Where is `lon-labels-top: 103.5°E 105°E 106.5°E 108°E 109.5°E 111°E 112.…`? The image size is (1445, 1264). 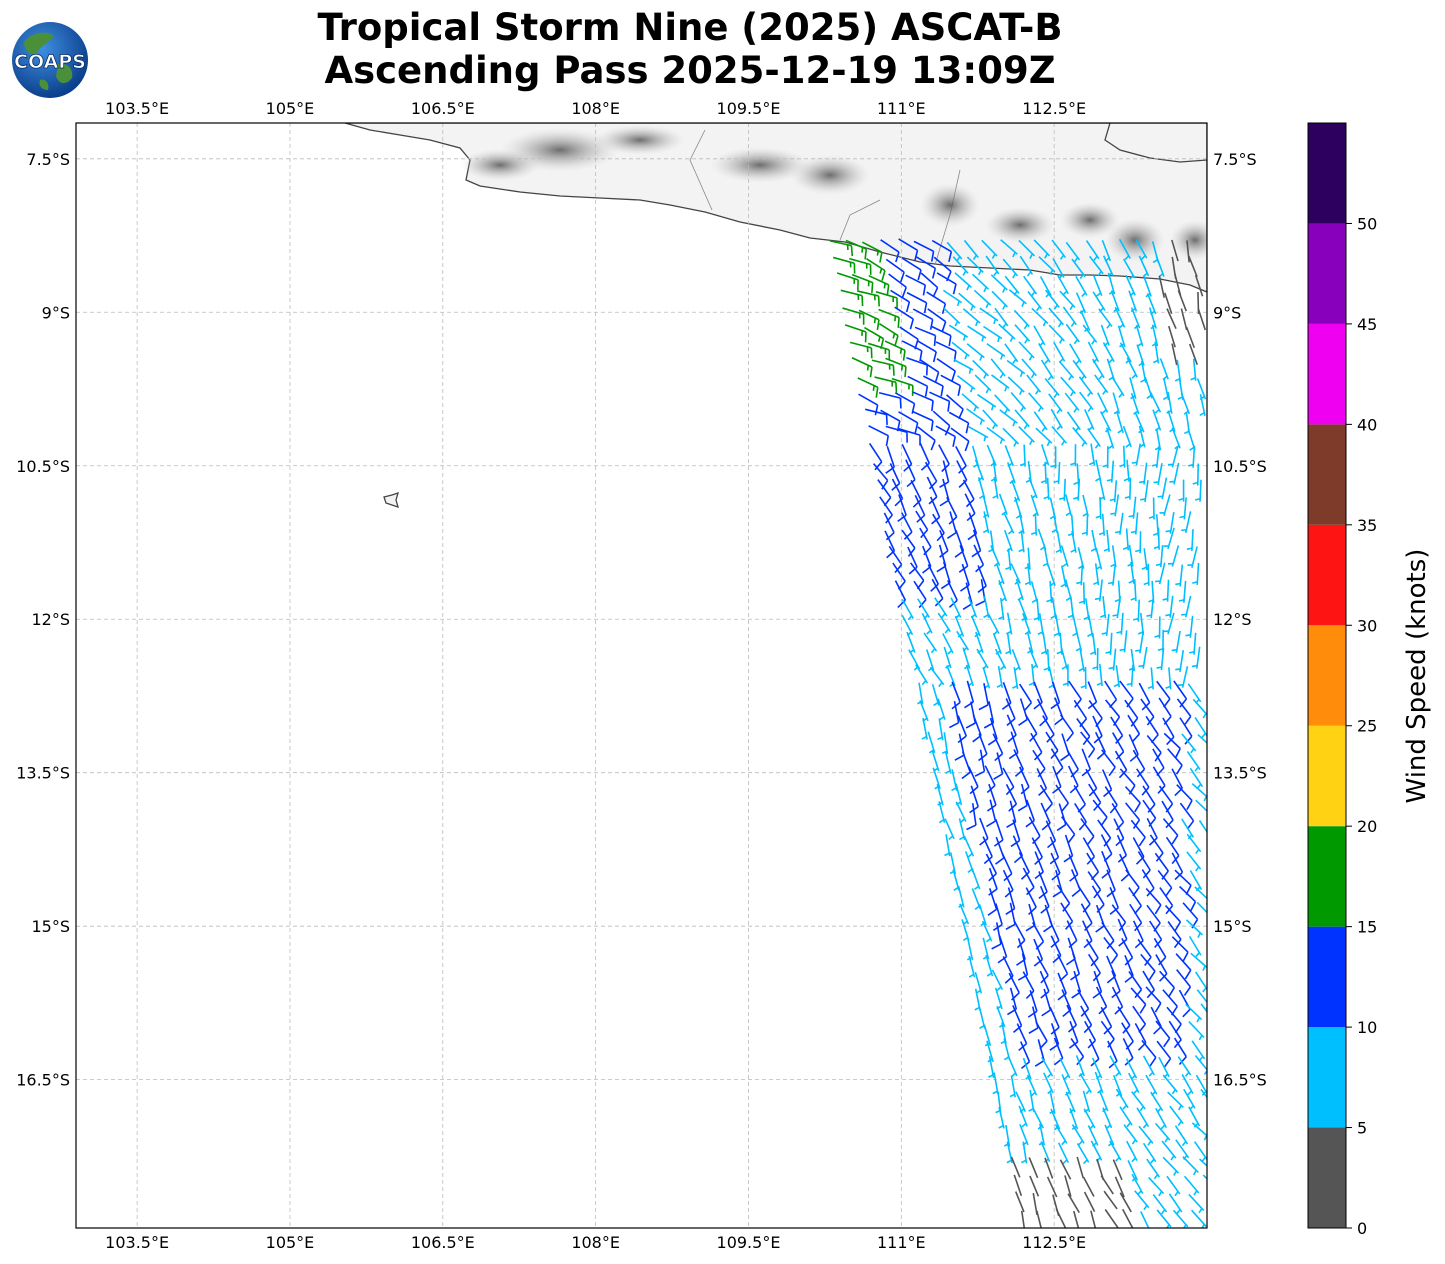 lon-labels-top: 103.5°E 105°E 106.5°E 108°E 109.5°E 111°E 112.… is located at coordinates (595, 108).